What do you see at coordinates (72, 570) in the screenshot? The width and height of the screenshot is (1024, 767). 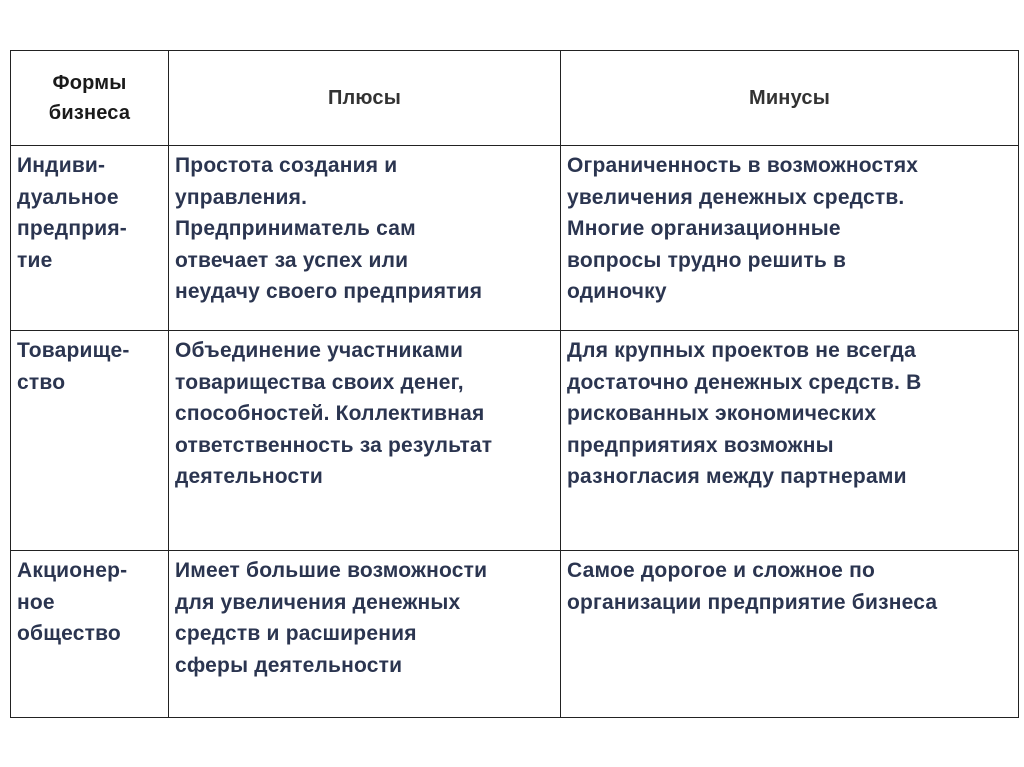 I see `cell-text: Акционер-` at bounding box center [72, 570].